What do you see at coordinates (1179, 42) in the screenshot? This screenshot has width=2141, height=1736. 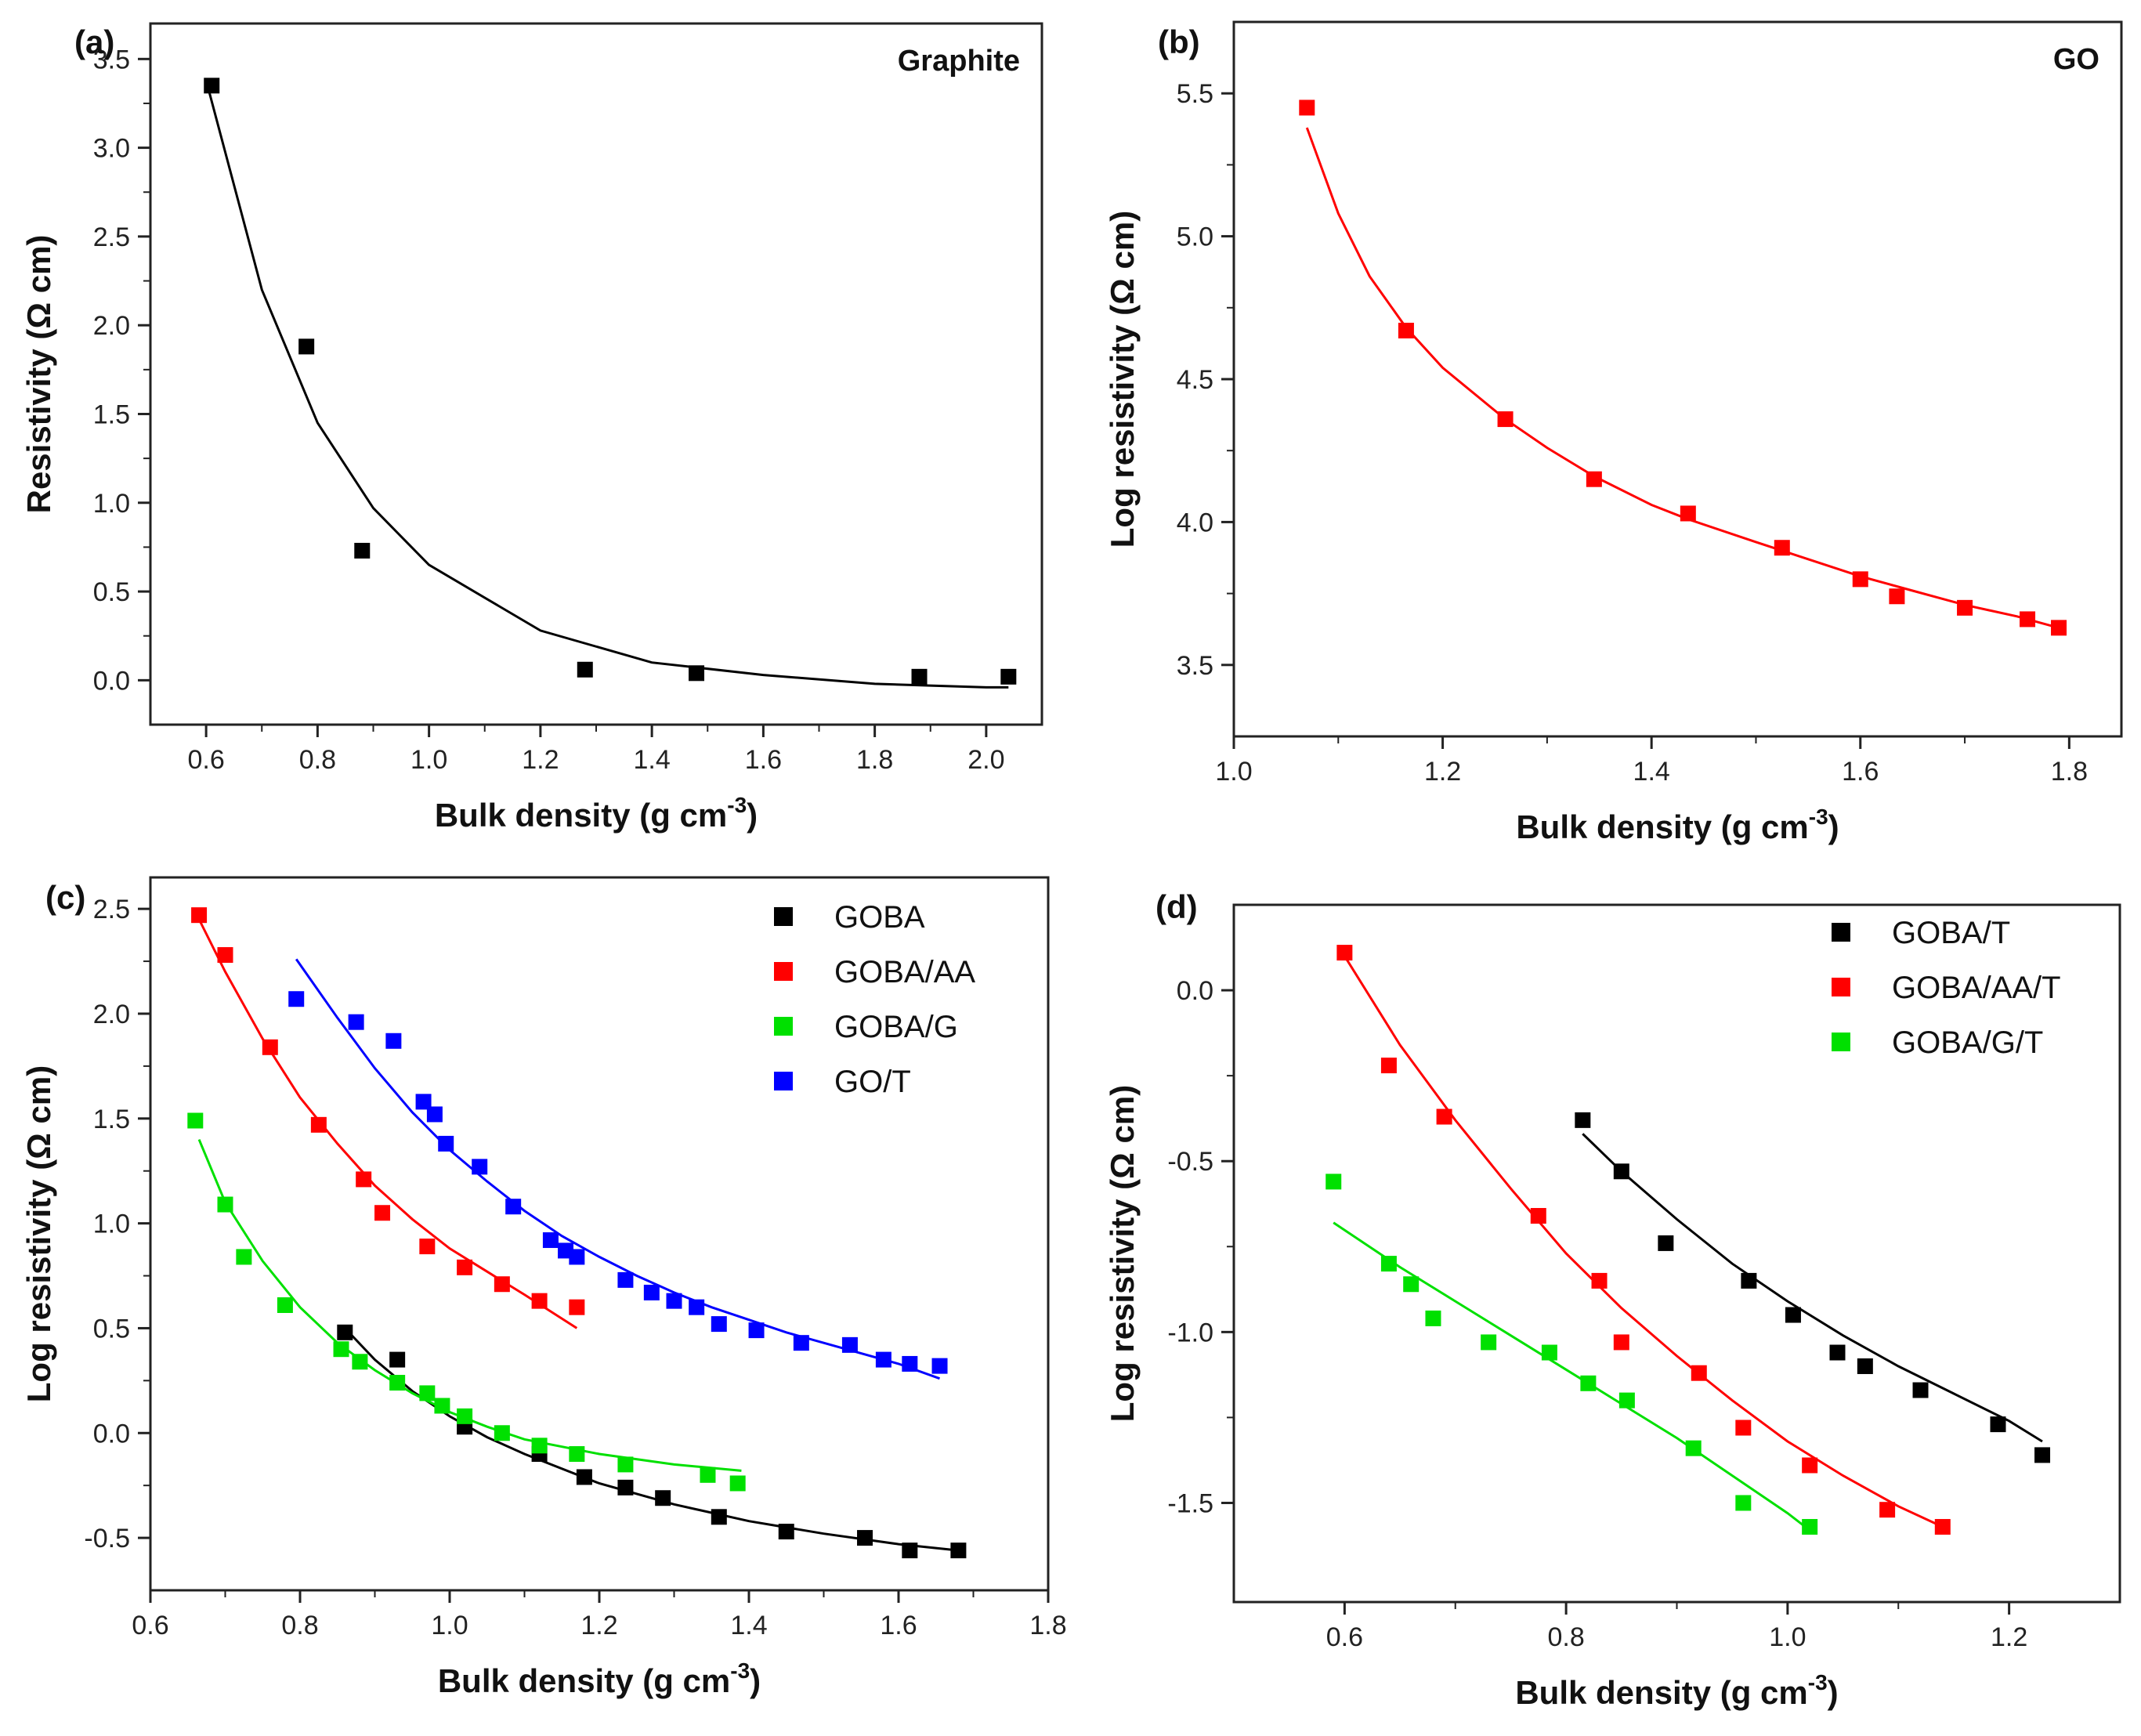 I see `panel-label: (b)` at bounding box center [1179, 42].